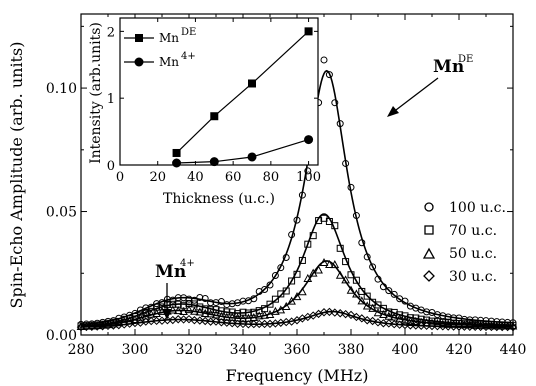  Describe the element at coordinates (157, 177) in the screenshot. I see `inset-x-tick-label: 20` at that location.